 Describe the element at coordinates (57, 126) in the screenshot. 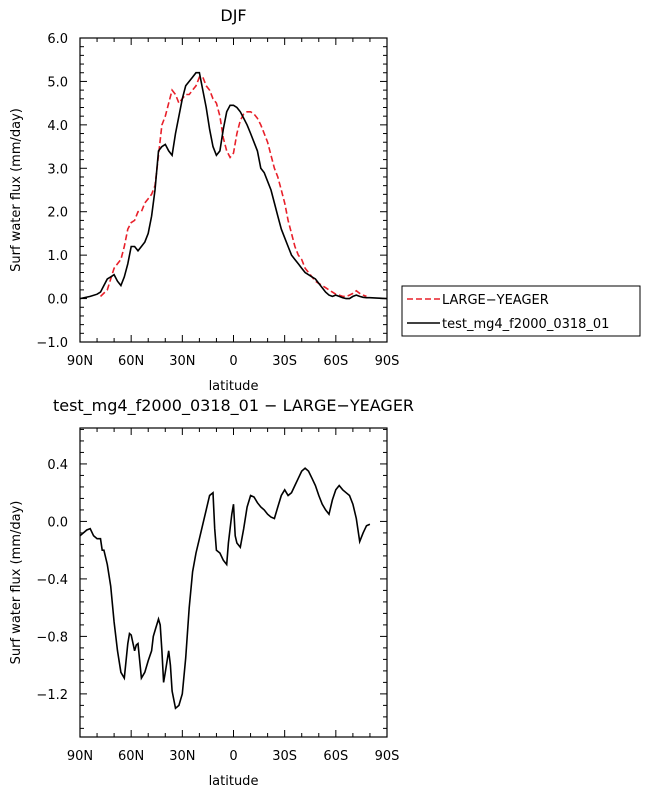

I see `y-tick-label: 4.0` at that location.